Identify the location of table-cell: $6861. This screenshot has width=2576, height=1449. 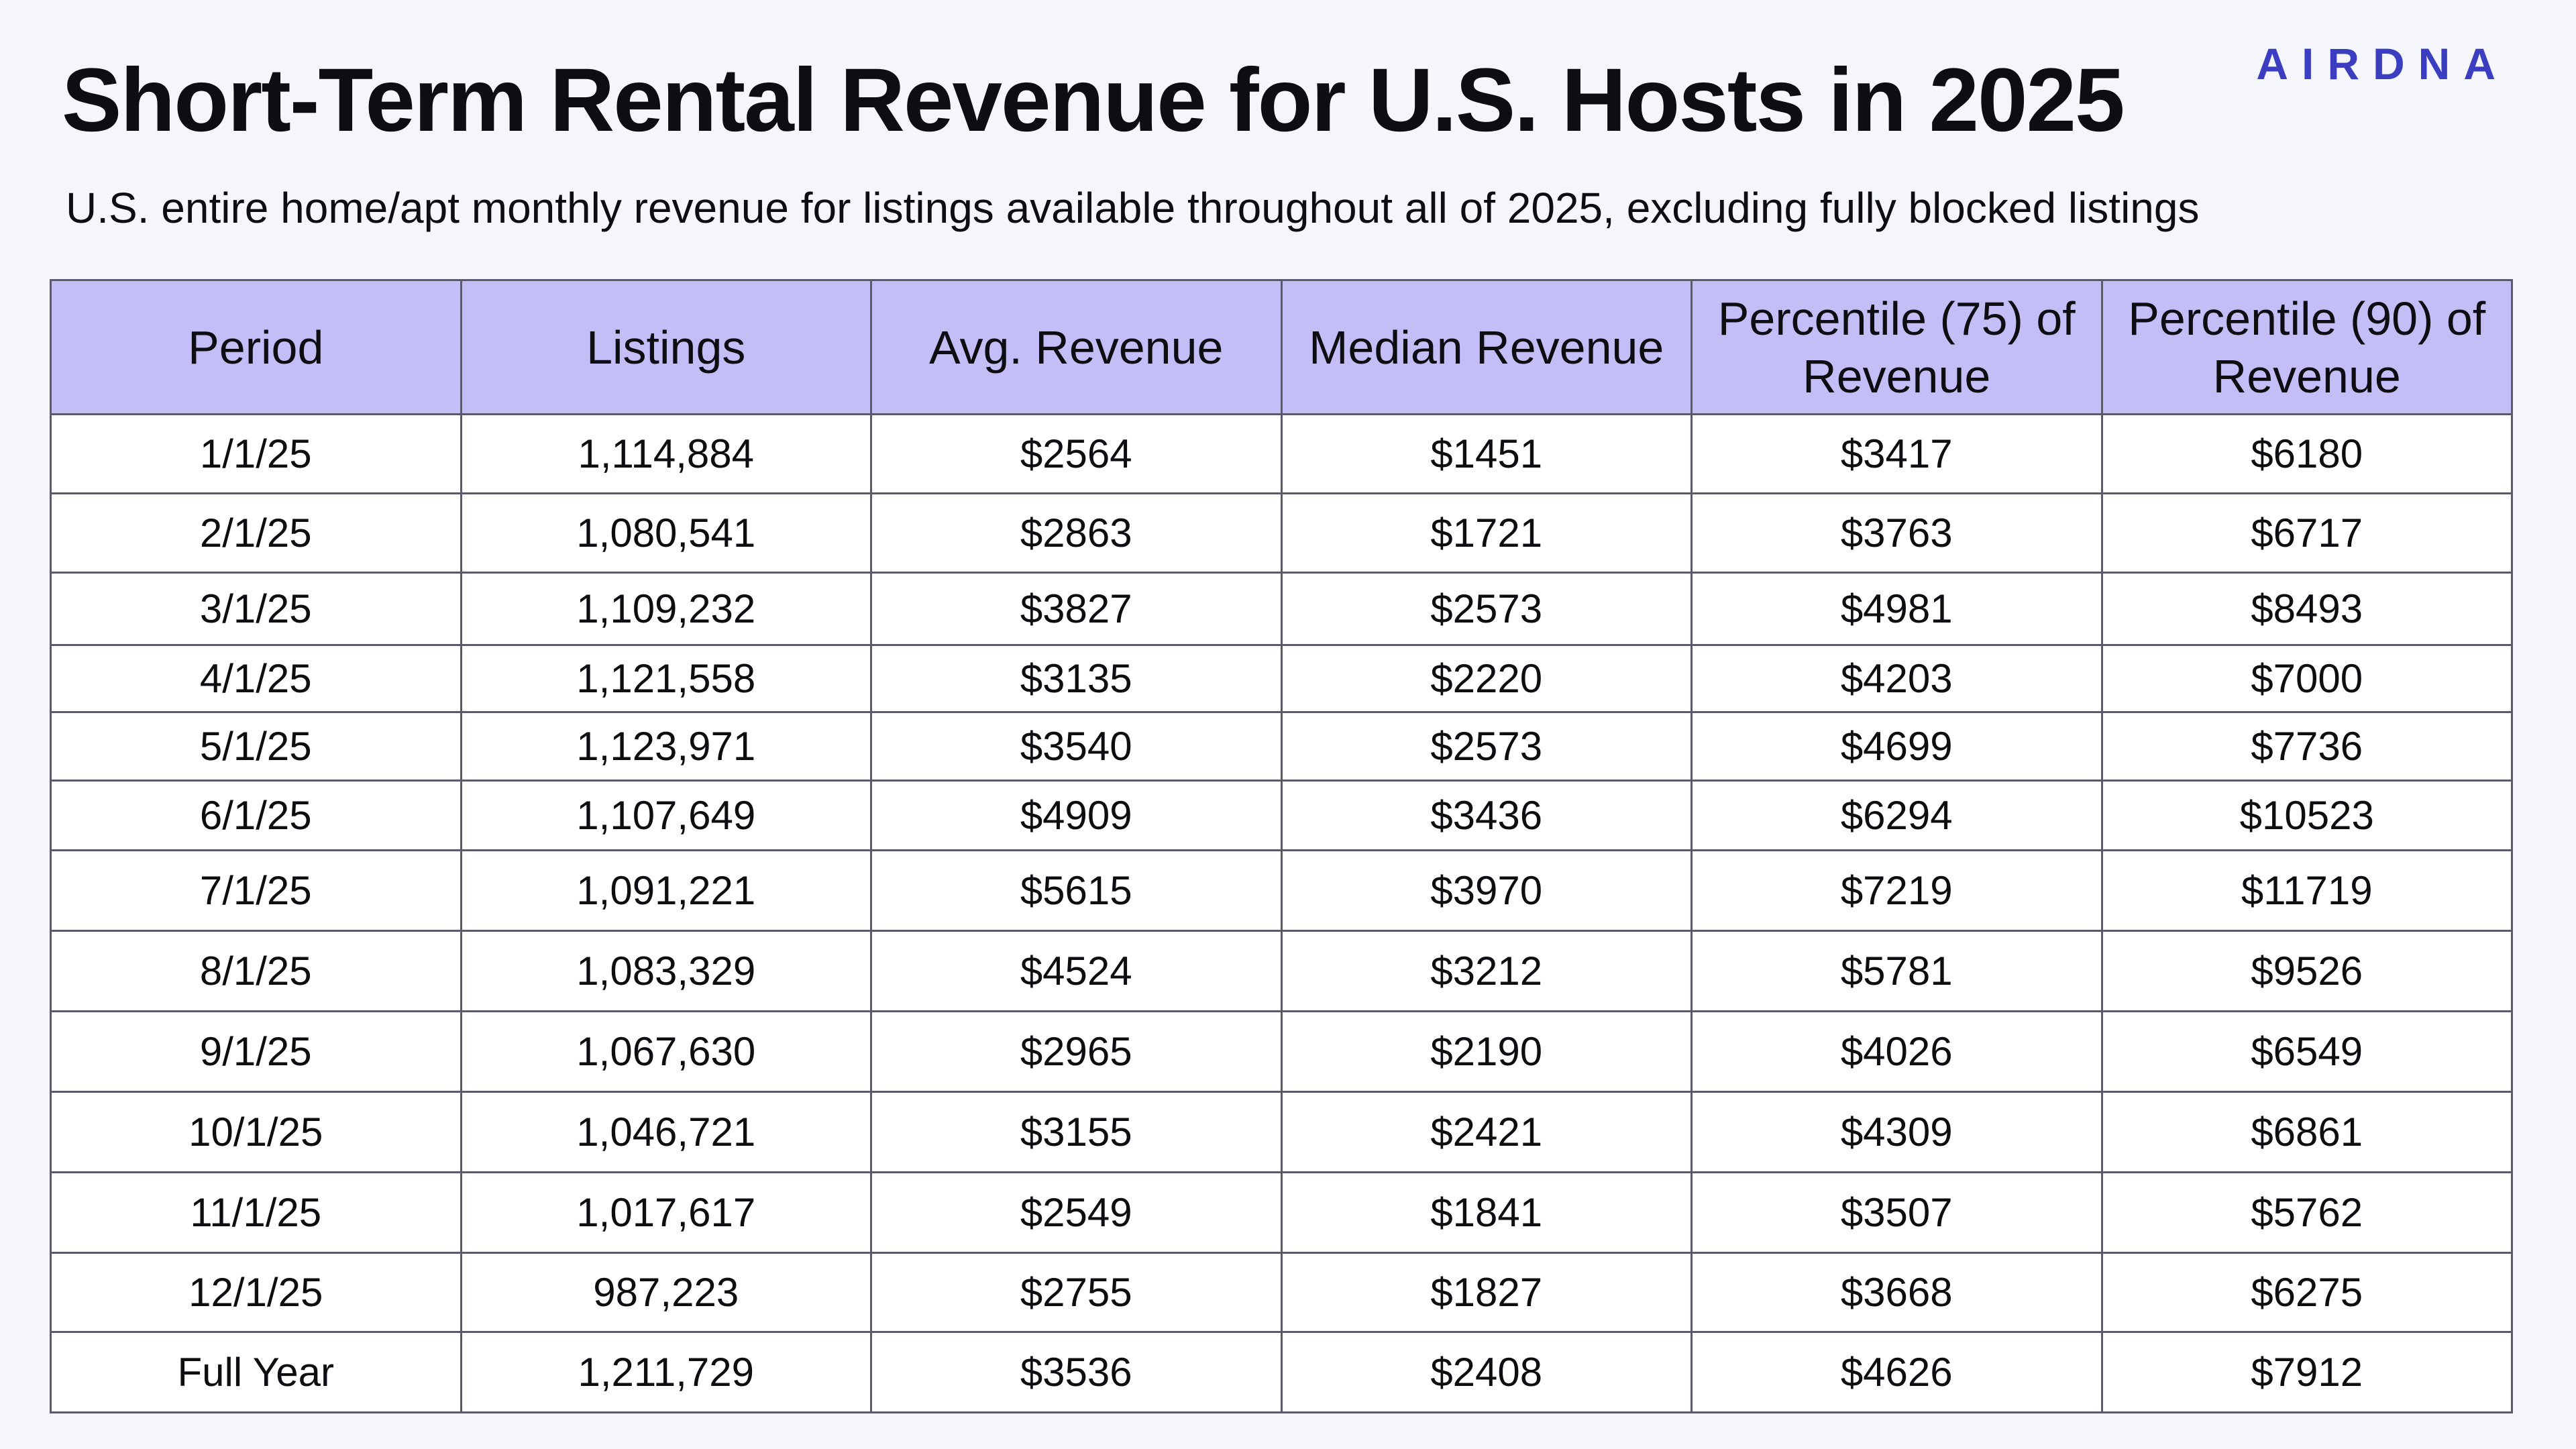
(2306, 1132).